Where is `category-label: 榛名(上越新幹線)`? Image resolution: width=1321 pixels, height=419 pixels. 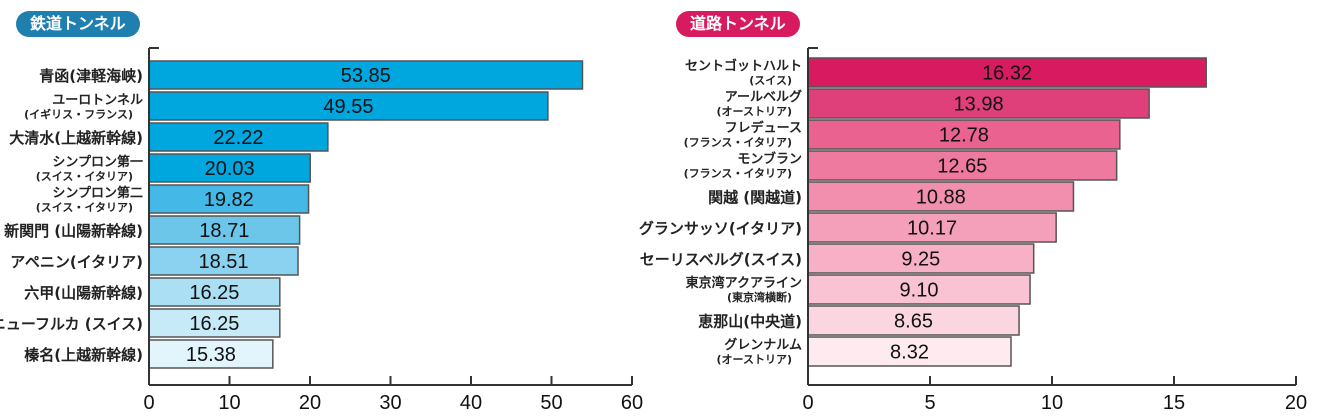 category-label: 榛名(上越新幹線) is located at coordinates (83, 355).